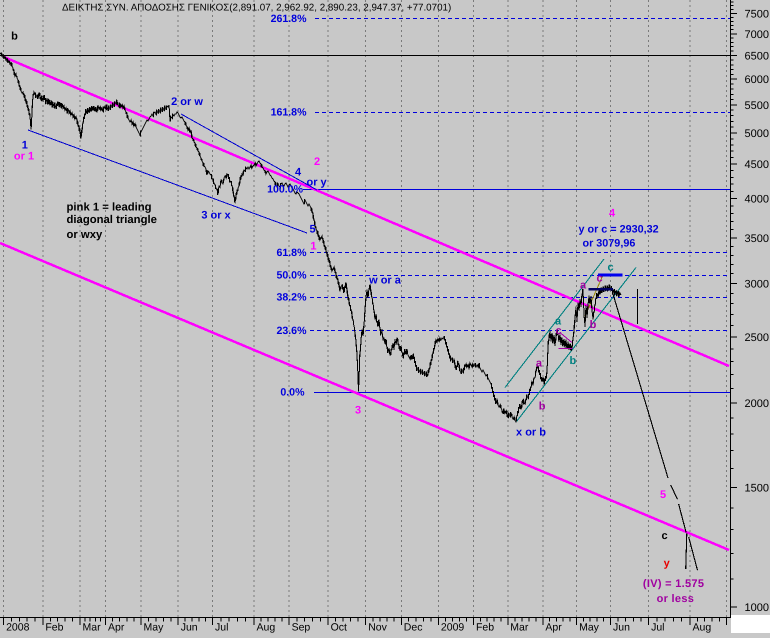 The height and width of the screenshot is (638, 770). What do you see at coordinates (757, 239) in the screenshot?
I see `svg-text: 3500` at bounding box center [757, 239].